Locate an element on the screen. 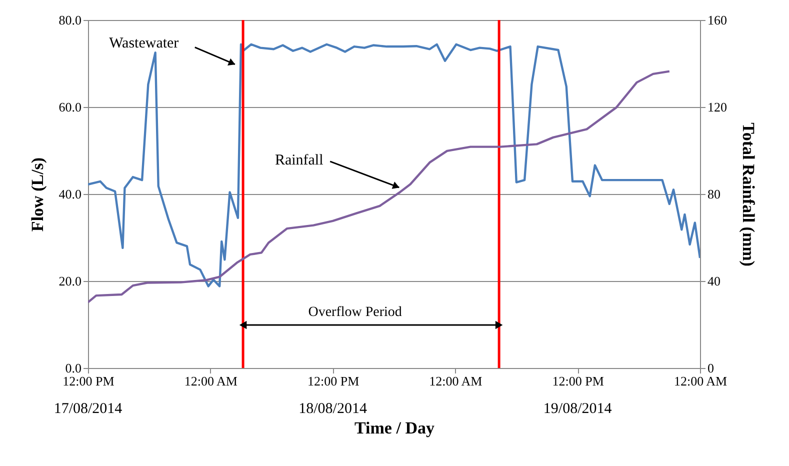 The width and height of the screenshot is (789, 466). y2-axis-title: Total Rainfall (mm) is located at coordinates (748, 194).